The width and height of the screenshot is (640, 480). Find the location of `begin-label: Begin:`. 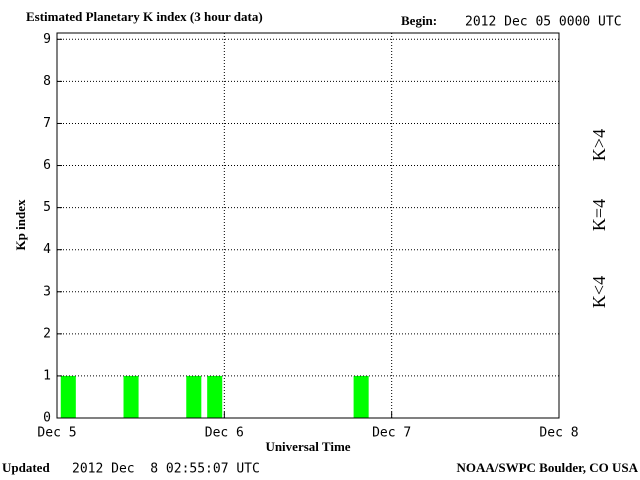

begin-label: Begin: is located at coordinates (419, 20).